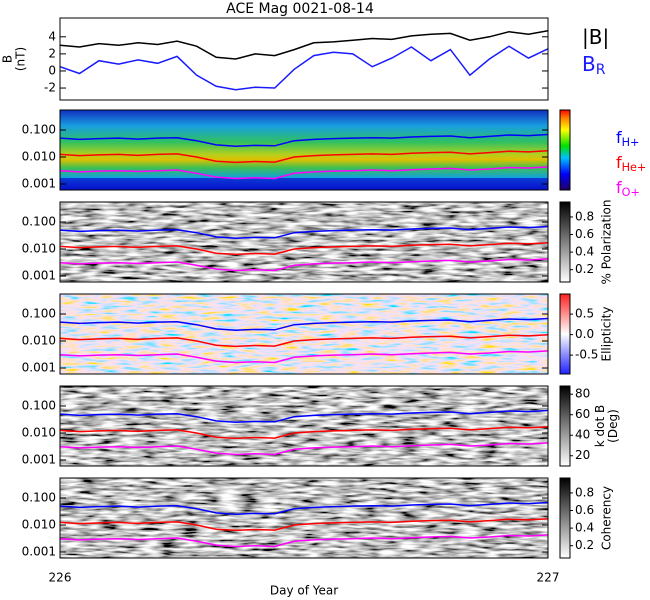 The width and height of the screenshot is (650, 600). Describe the element at coordinates (21, 59) in the screenshot. I see `y-axis-label: (nT)` at that location.